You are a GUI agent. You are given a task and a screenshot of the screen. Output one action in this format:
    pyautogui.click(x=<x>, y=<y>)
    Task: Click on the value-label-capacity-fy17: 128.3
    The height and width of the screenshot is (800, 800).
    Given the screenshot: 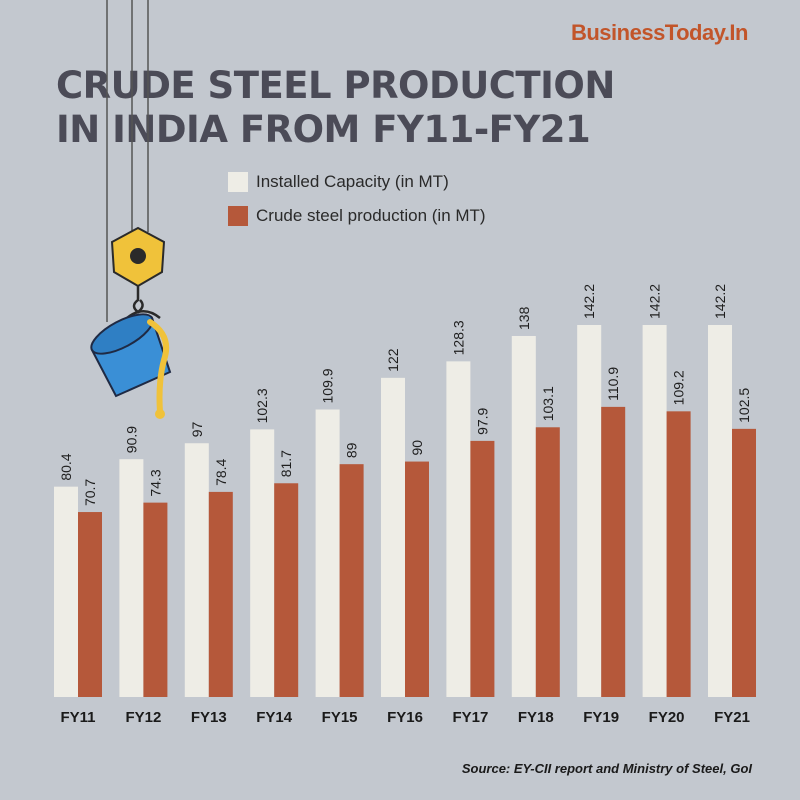 What is the action you would take?
    pyautogui.click(x=458, y=337)
    